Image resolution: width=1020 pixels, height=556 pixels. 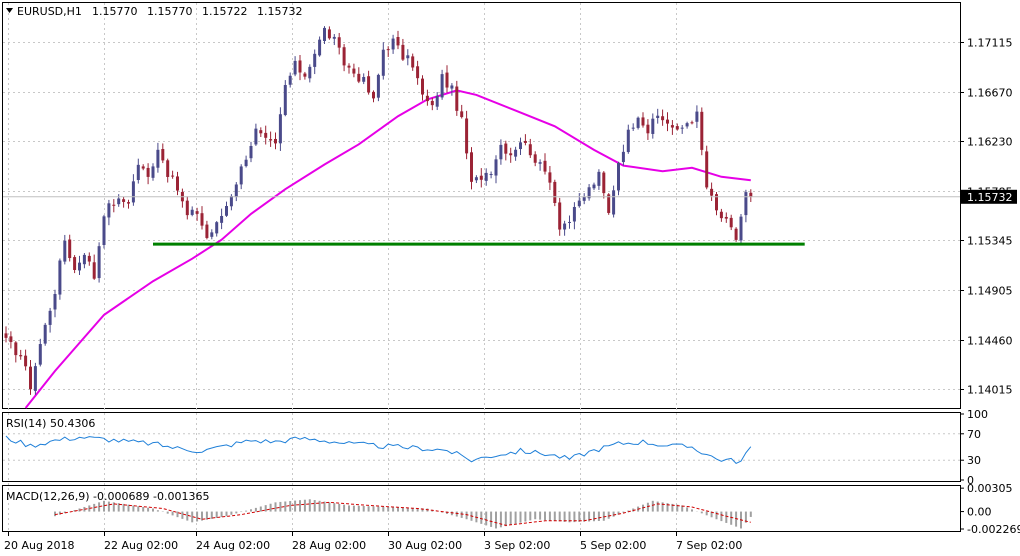 I want to click on rsi-tick-label: 0, so click(x=970, y=480).